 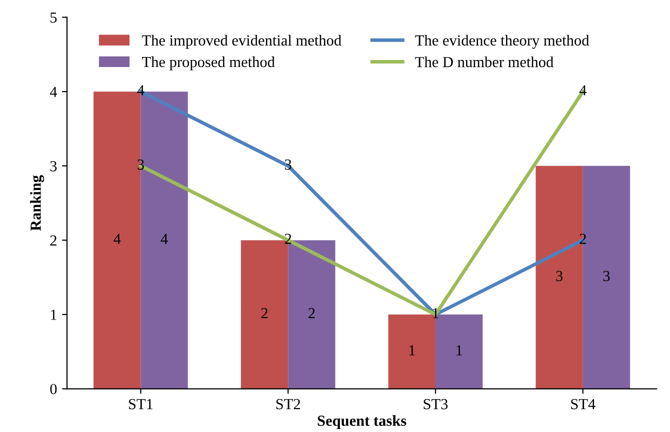 I want to click on legend-label: The improved evidential method, so click(x=242, y=41).